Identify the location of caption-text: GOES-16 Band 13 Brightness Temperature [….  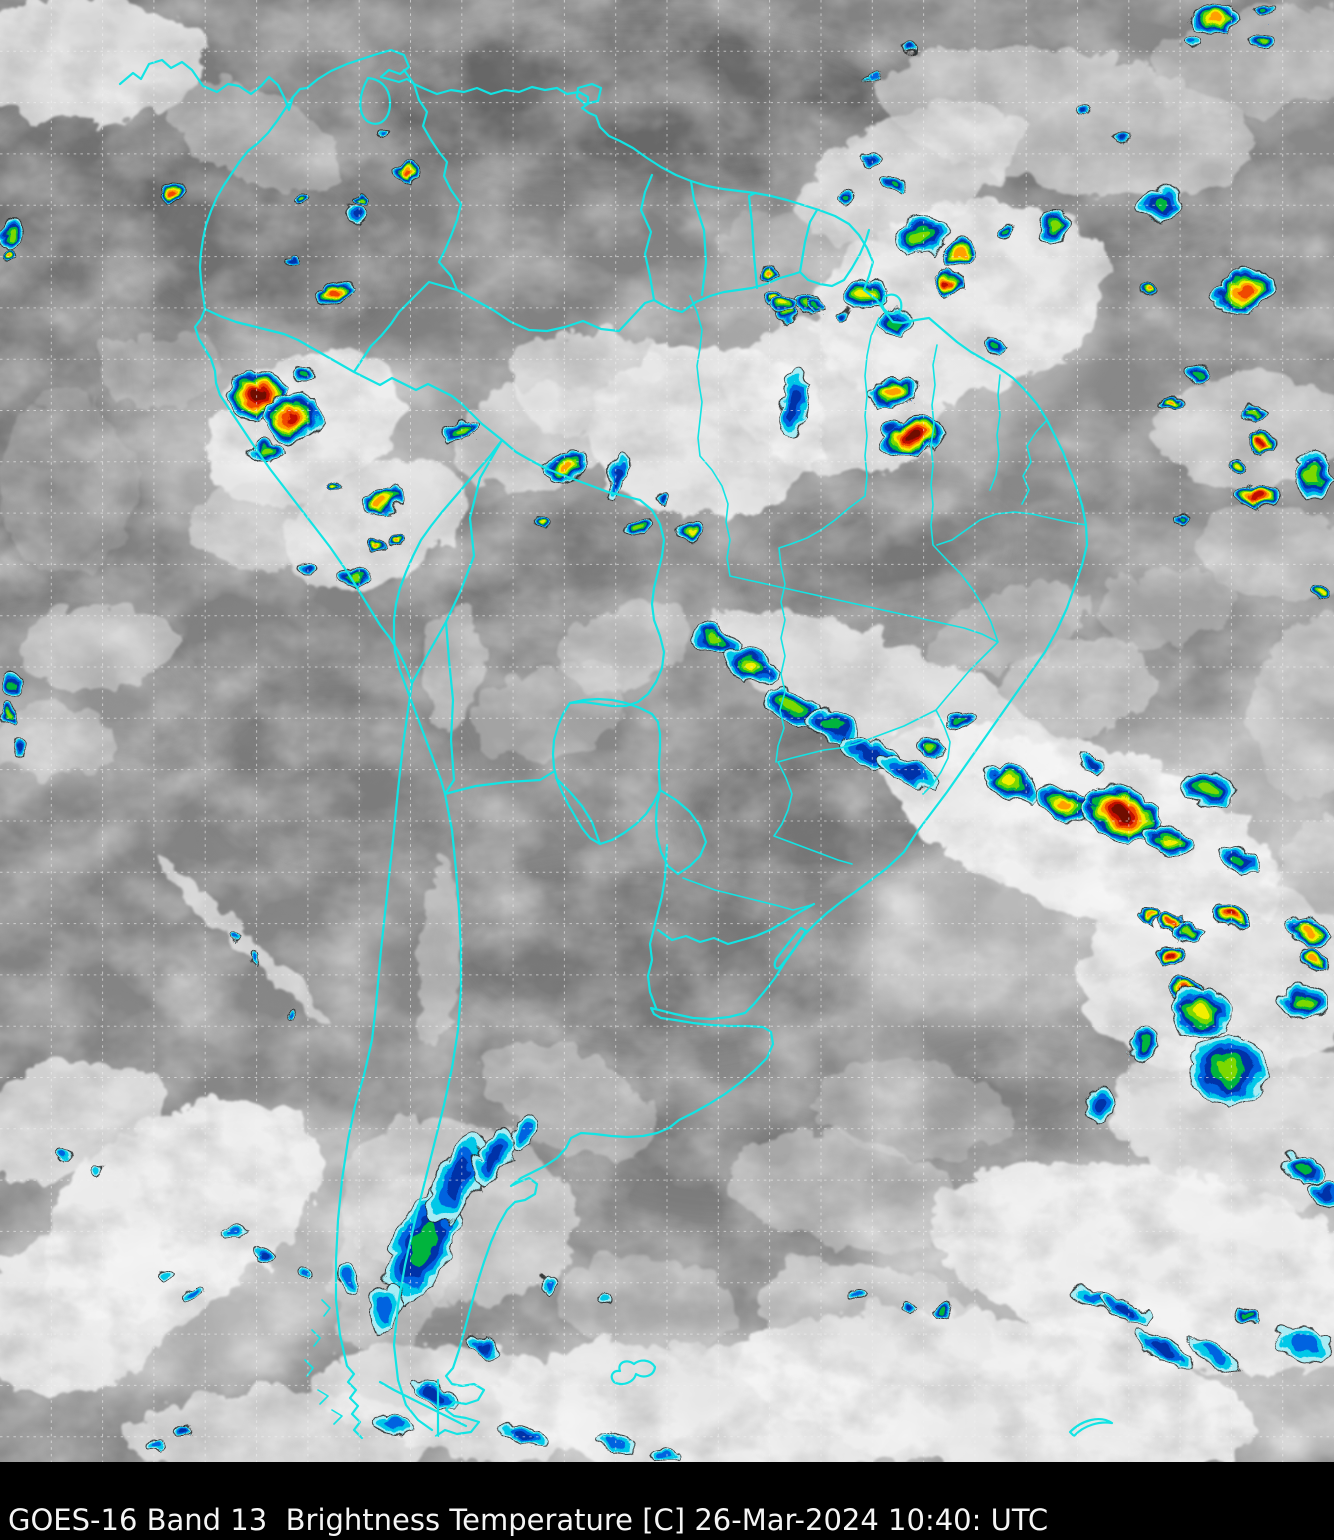
(528, 1519).